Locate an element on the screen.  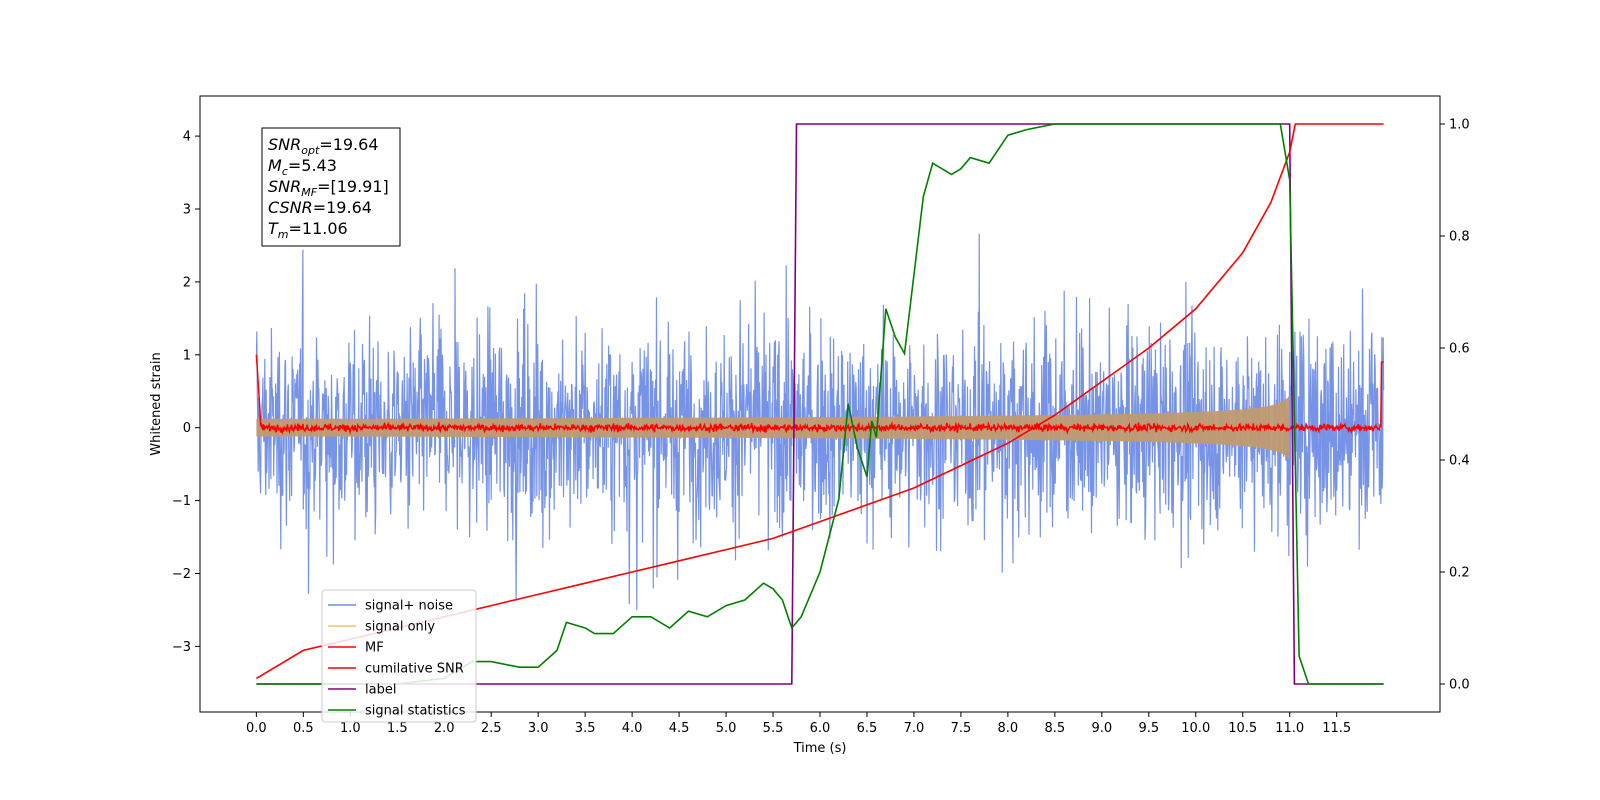
annotation-subscript: c is located at coordinates (285, 171).